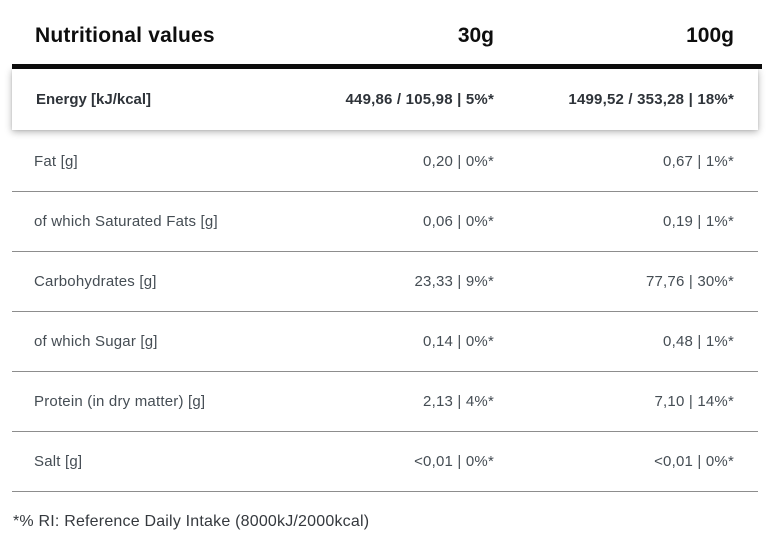  What do you see at coordinates (385, 28) in the screenshot?
I see `table-header-row: Nutritional values 30g 100g` at bounding box center [385, 28].